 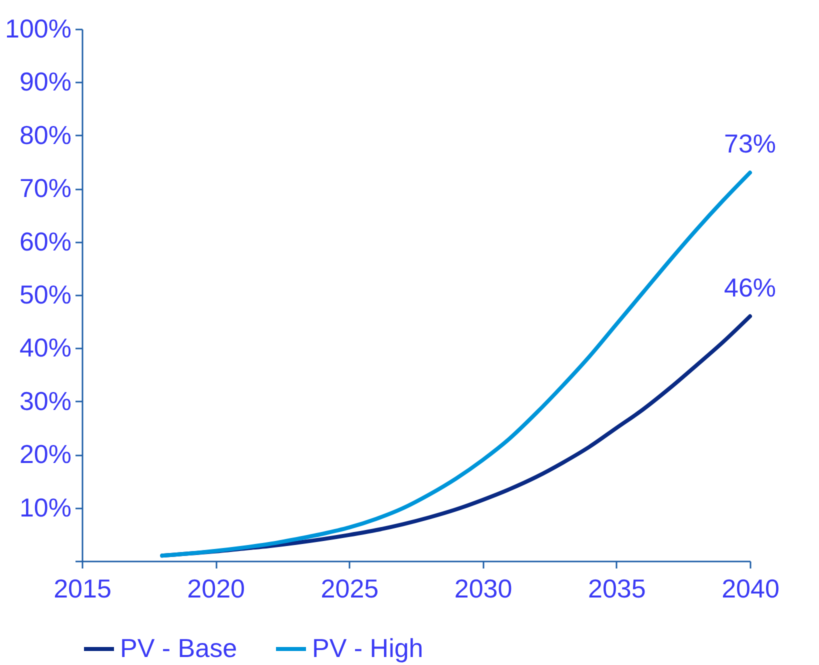 I want to click on y-tick-label: 60%, so click(x=45, y=241).